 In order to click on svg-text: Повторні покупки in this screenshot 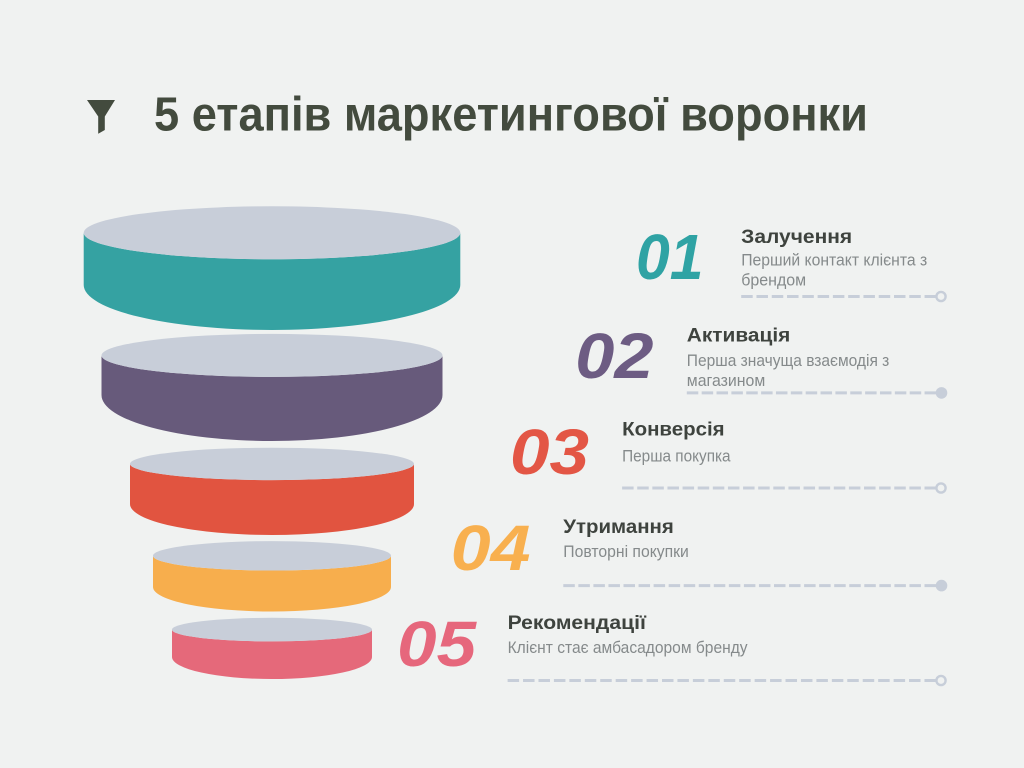, I will do `click(626, 551)`.